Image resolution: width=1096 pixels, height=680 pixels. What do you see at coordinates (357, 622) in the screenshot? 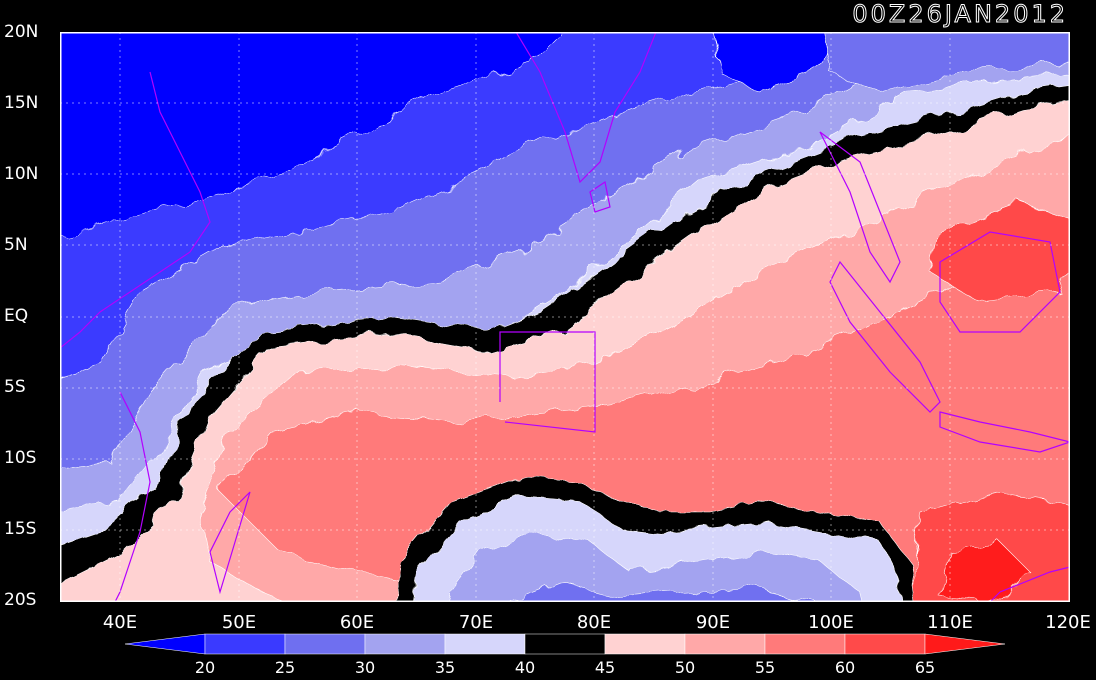
I see `lon-label-60e: 60E` at bounding box center [357, 622].